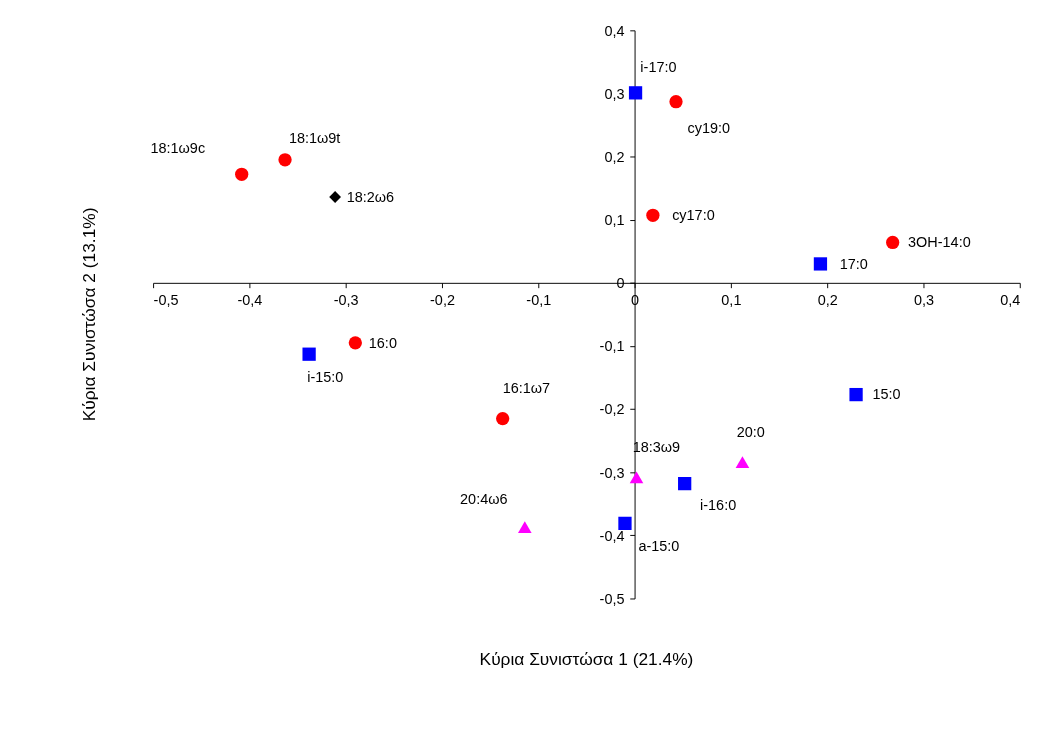 The image size is (1040, 742). What do you see at coordinates (166, 300) in the screenshot?
I see `x-tick-label: -0,5` at bounding box center [166, 300].